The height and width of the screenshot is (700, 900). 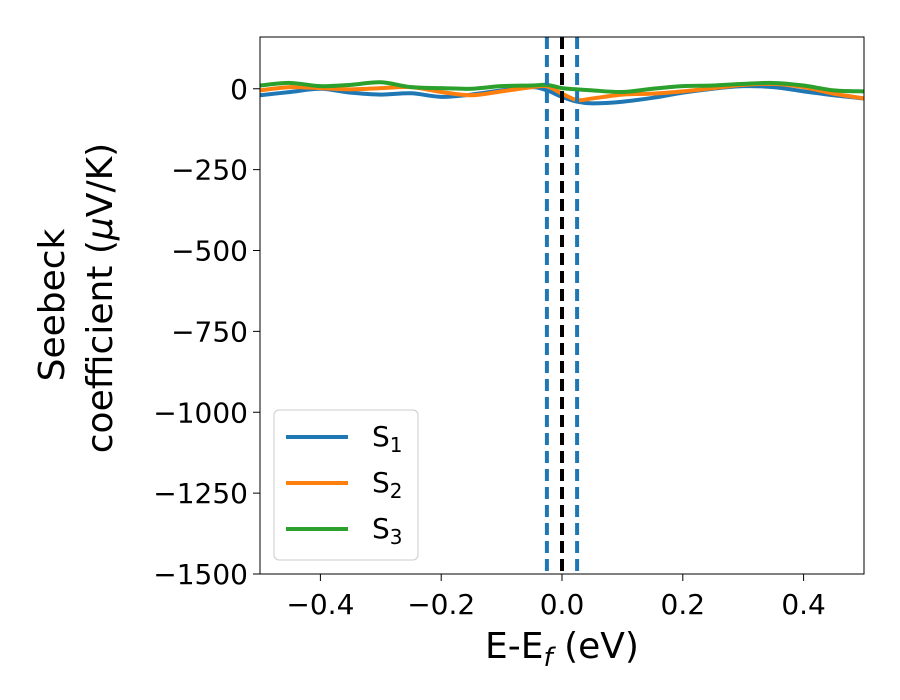 I want to click on y-tick-label: −250, so click(x=209, y=170).